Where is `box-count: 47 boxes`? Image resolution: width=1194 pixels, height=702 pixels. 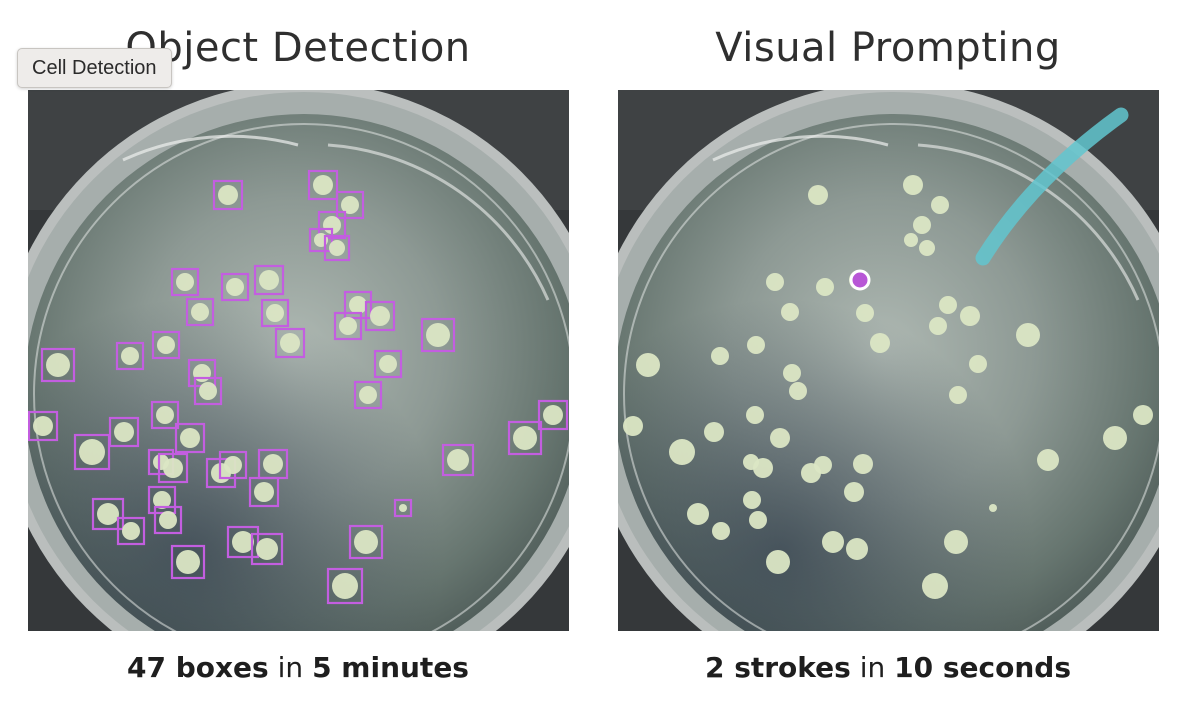
box-count: 47 boxes is located at coordinates (198, 667).